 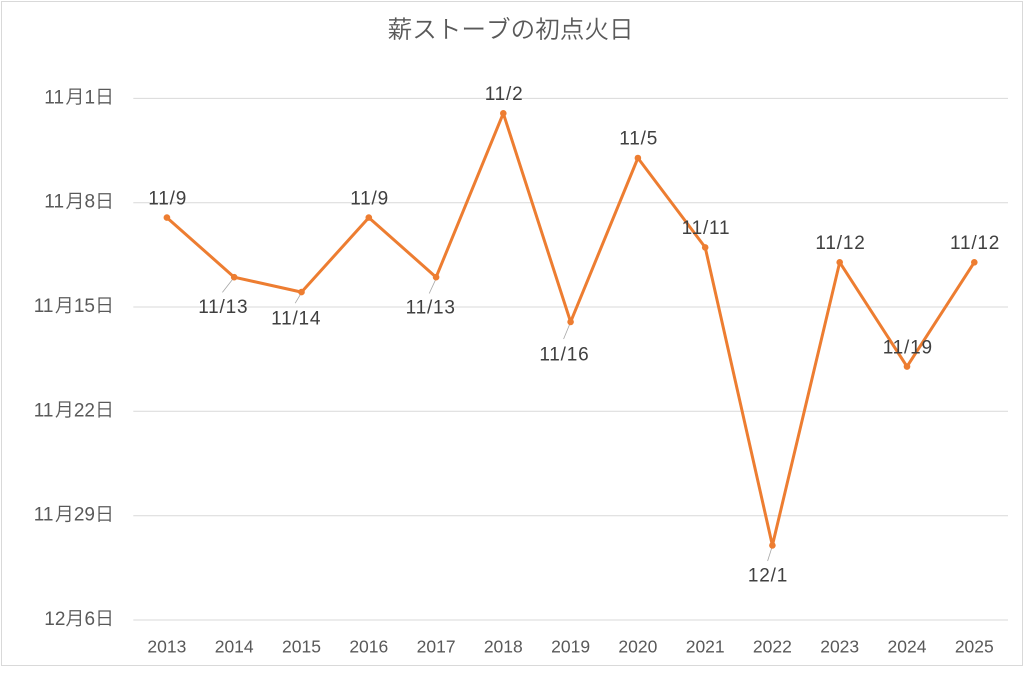 What do you see at coordinates (638, 139) in the screenshot?
I see `svg-text: 11/5` at bounding box center [638, 139].